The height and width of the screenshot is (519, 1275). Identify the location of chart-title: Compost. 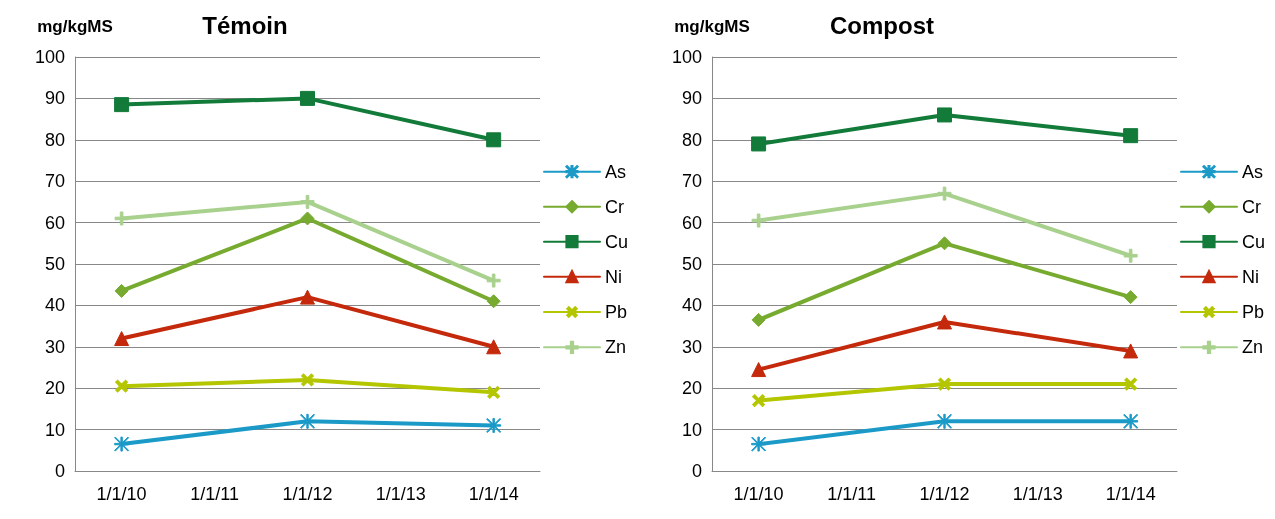
(882, 25).